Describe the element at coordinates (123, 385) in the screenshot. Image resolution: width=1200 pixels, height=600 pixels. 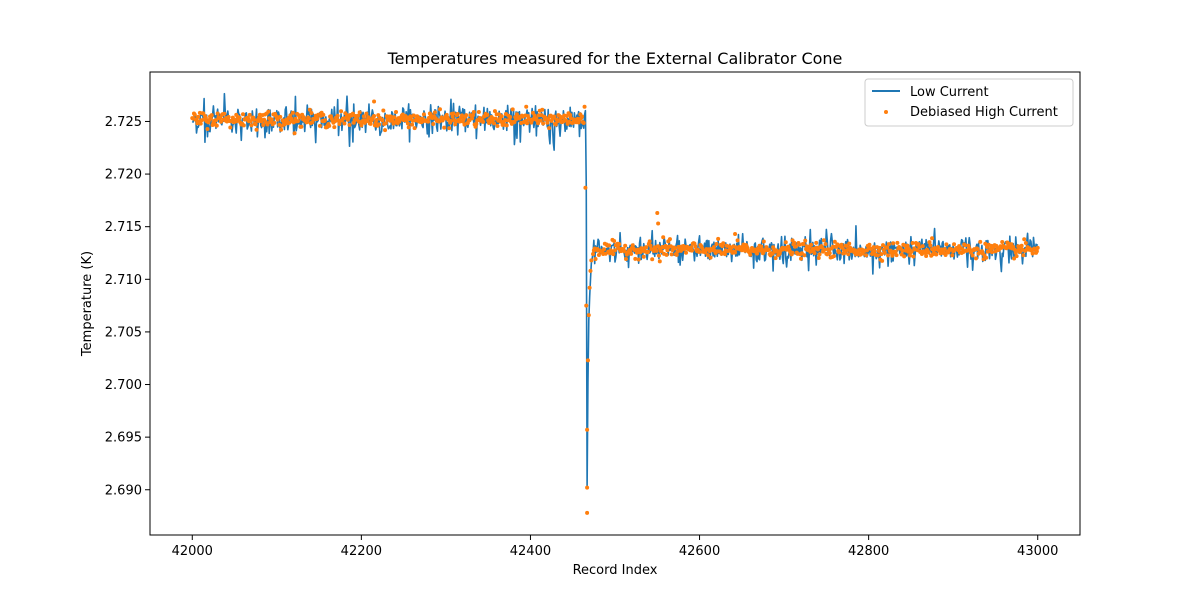
I see `y-tick-label: 2.700` at that location.